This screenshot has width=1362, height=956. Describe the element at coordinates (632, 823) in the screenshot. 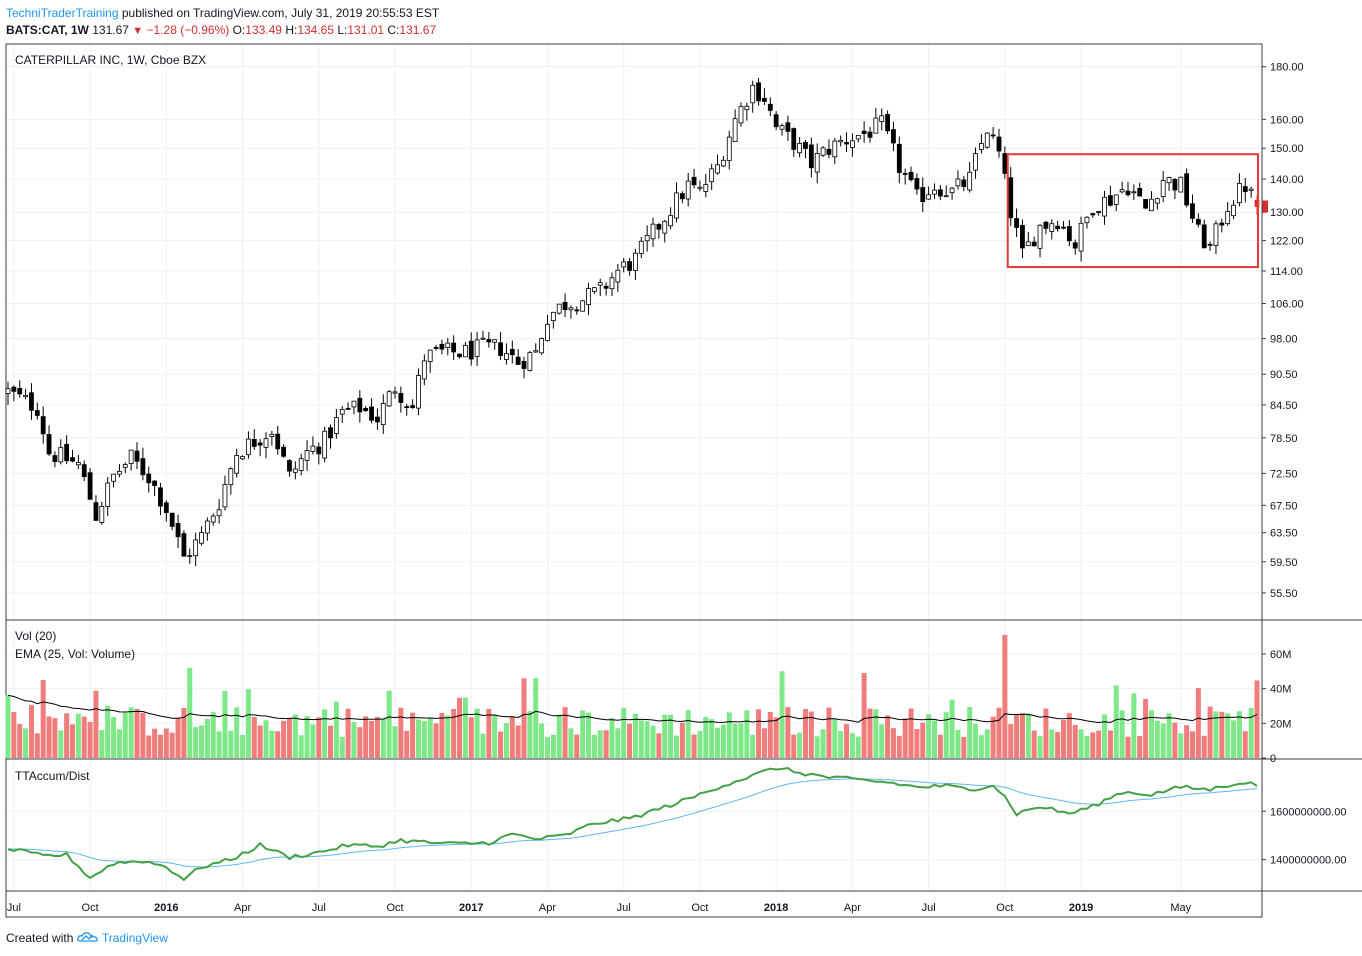

I see `accum-signal-line` at that location.